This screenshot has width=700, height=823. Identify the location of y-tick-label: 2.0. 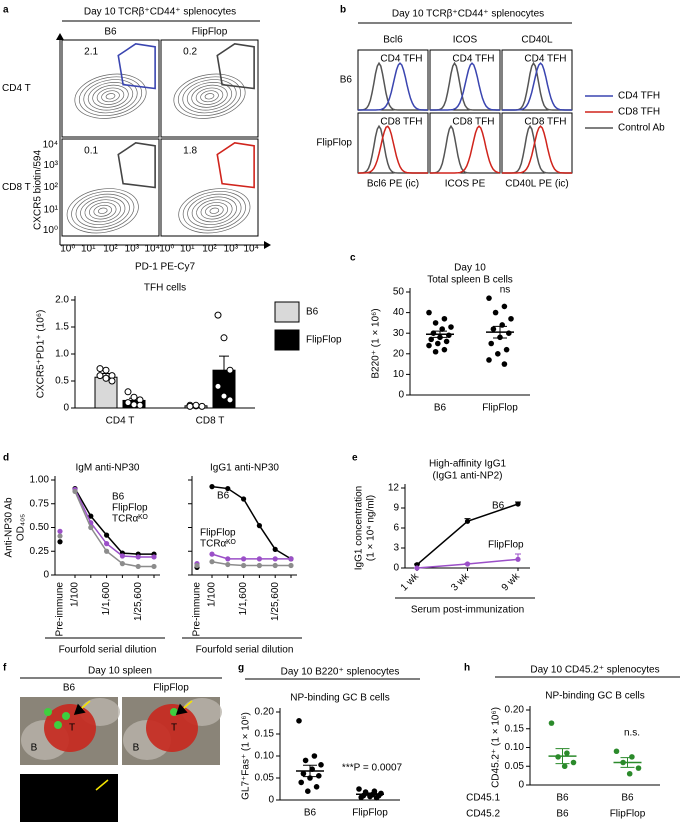
(62, 300).